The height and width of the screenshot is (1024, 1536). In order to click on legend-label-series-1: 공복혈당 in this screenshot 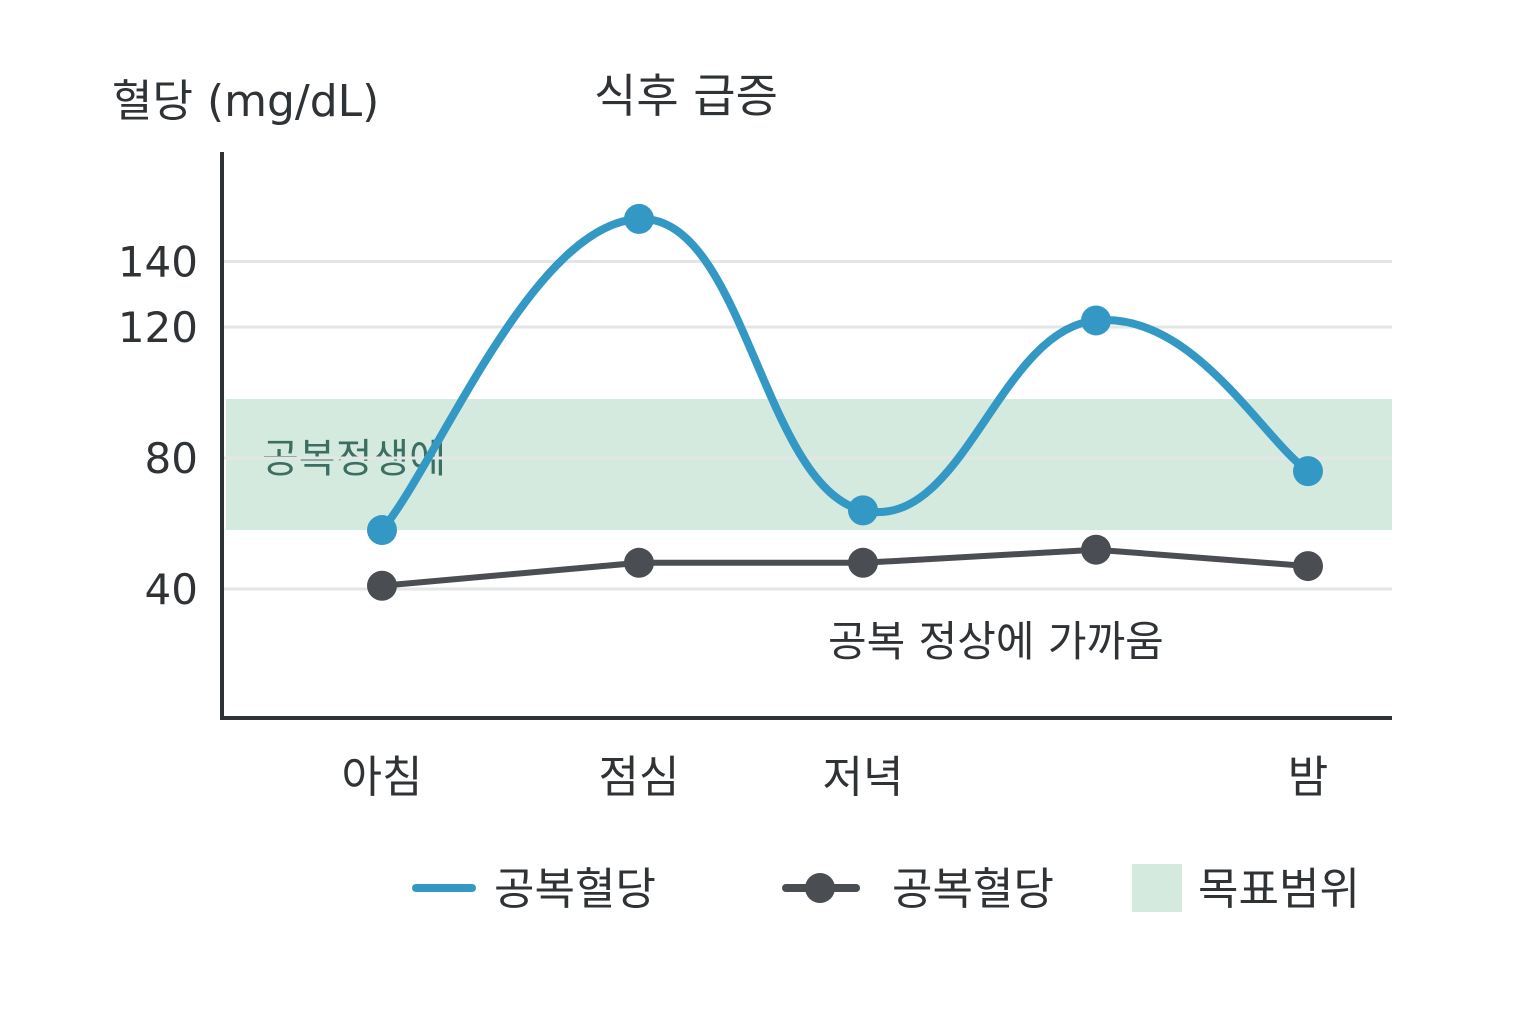, I will do `click(575, 889)`.